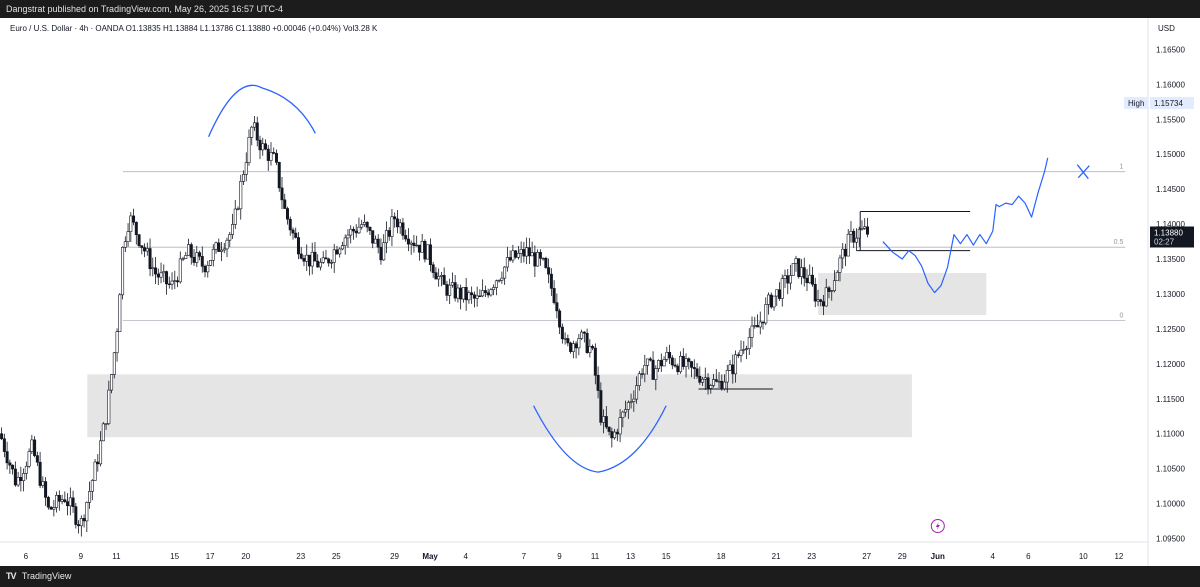 This screenshot has height=587, width=1200. I want to click on top-arc-drawing, so click(261, 111).